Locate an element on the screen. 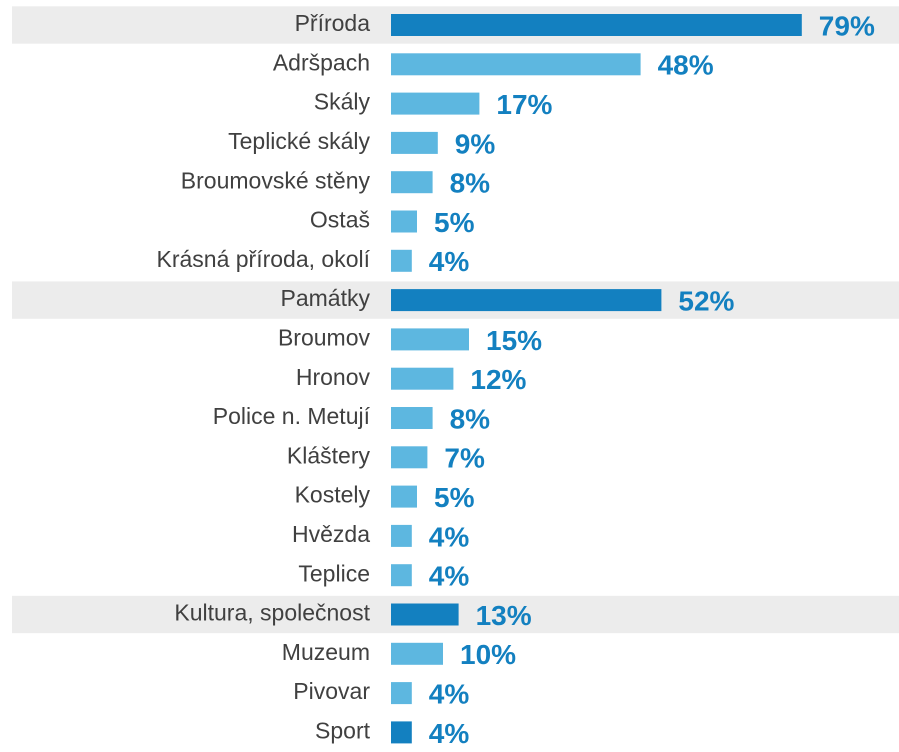 The height and width of the screenshot is (752, 899). category-label: Skály is located at coordinates (342, 102).